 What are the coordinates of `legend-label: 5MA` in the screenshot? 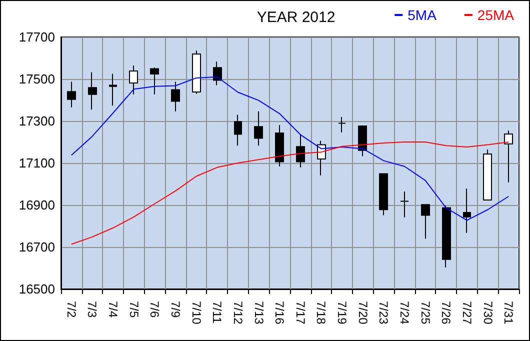 It's located at (423, 15).